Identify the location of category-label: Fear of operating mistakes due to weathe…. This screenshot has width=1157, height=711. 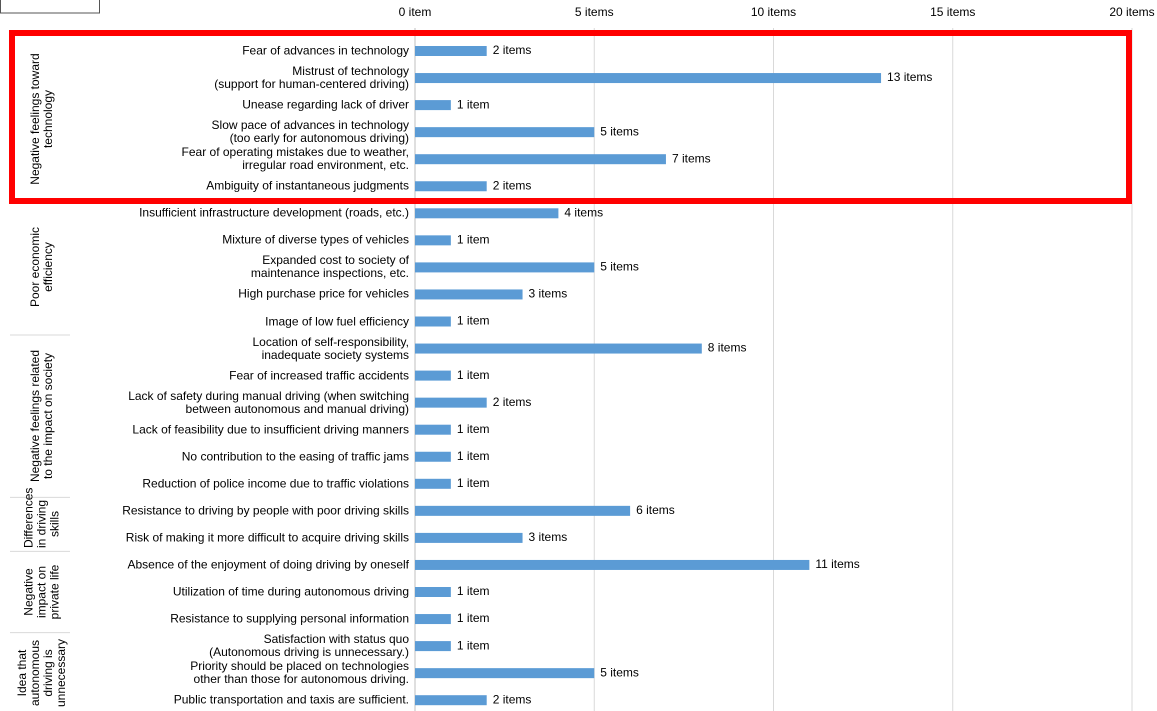
(295, 159).